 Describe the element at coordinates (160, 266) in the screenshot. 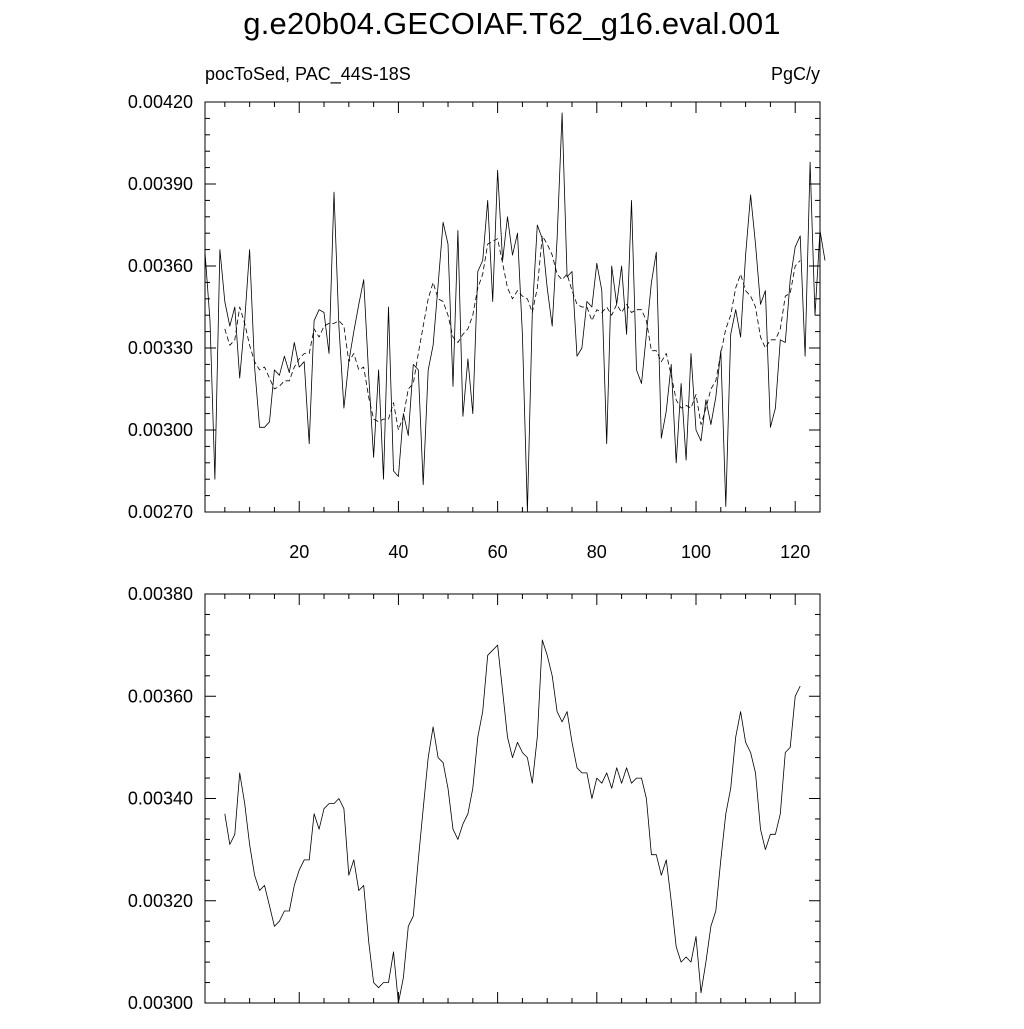

I see `top-y-tick-label: 0.00360` at that location.